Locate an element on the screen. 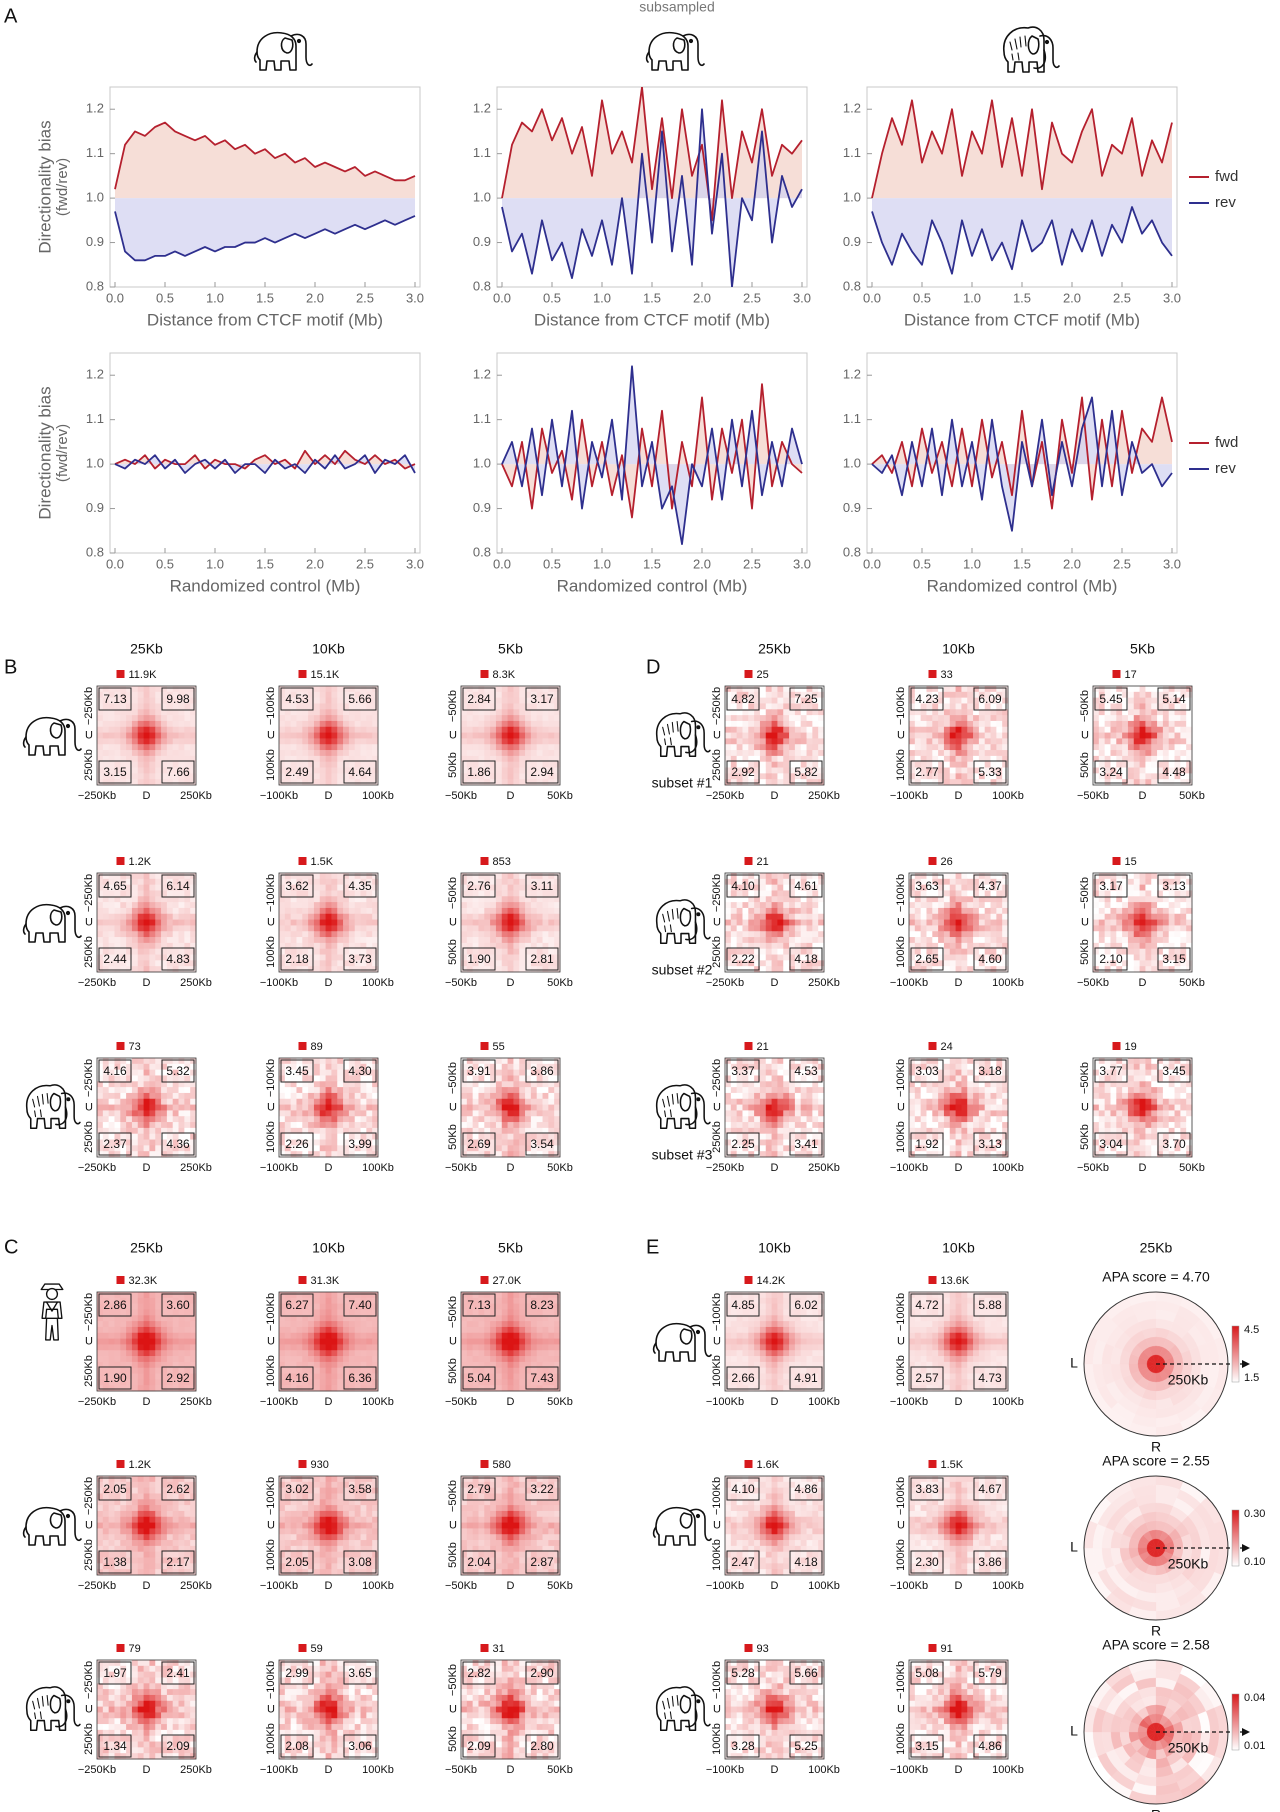  count-swatch is located at coordinates (302, 1280).